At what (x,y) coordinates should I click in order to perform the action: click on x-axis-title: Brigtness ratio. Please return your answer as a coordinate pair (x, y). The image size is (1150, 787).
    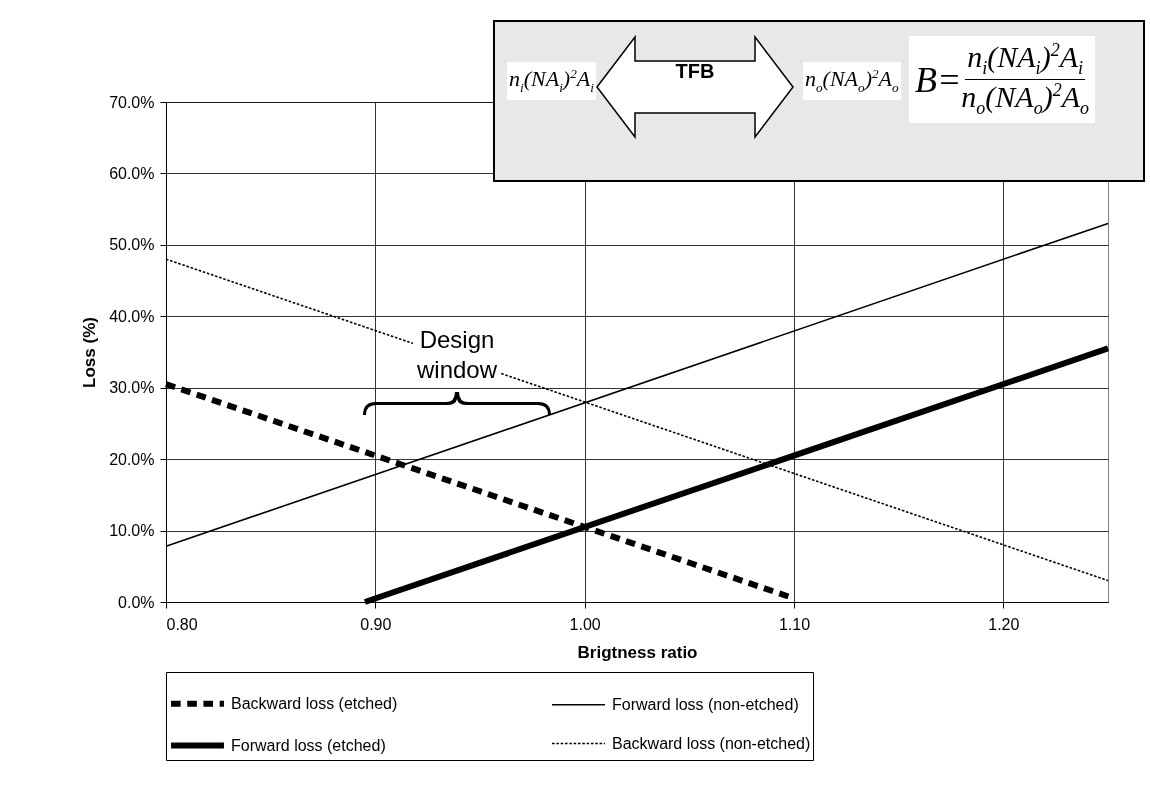
    Looking at the image, I should click on (637, 652).